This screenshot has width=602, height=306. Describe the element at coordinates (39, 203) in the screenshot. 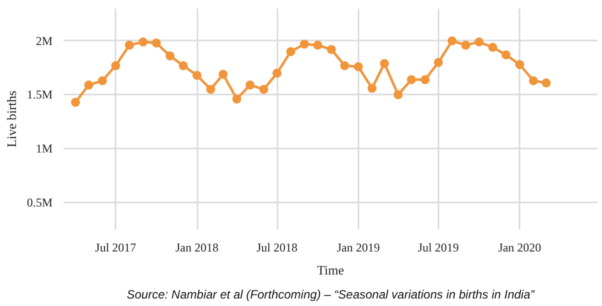

I see `y-tick-label: 0.5M` at that location.